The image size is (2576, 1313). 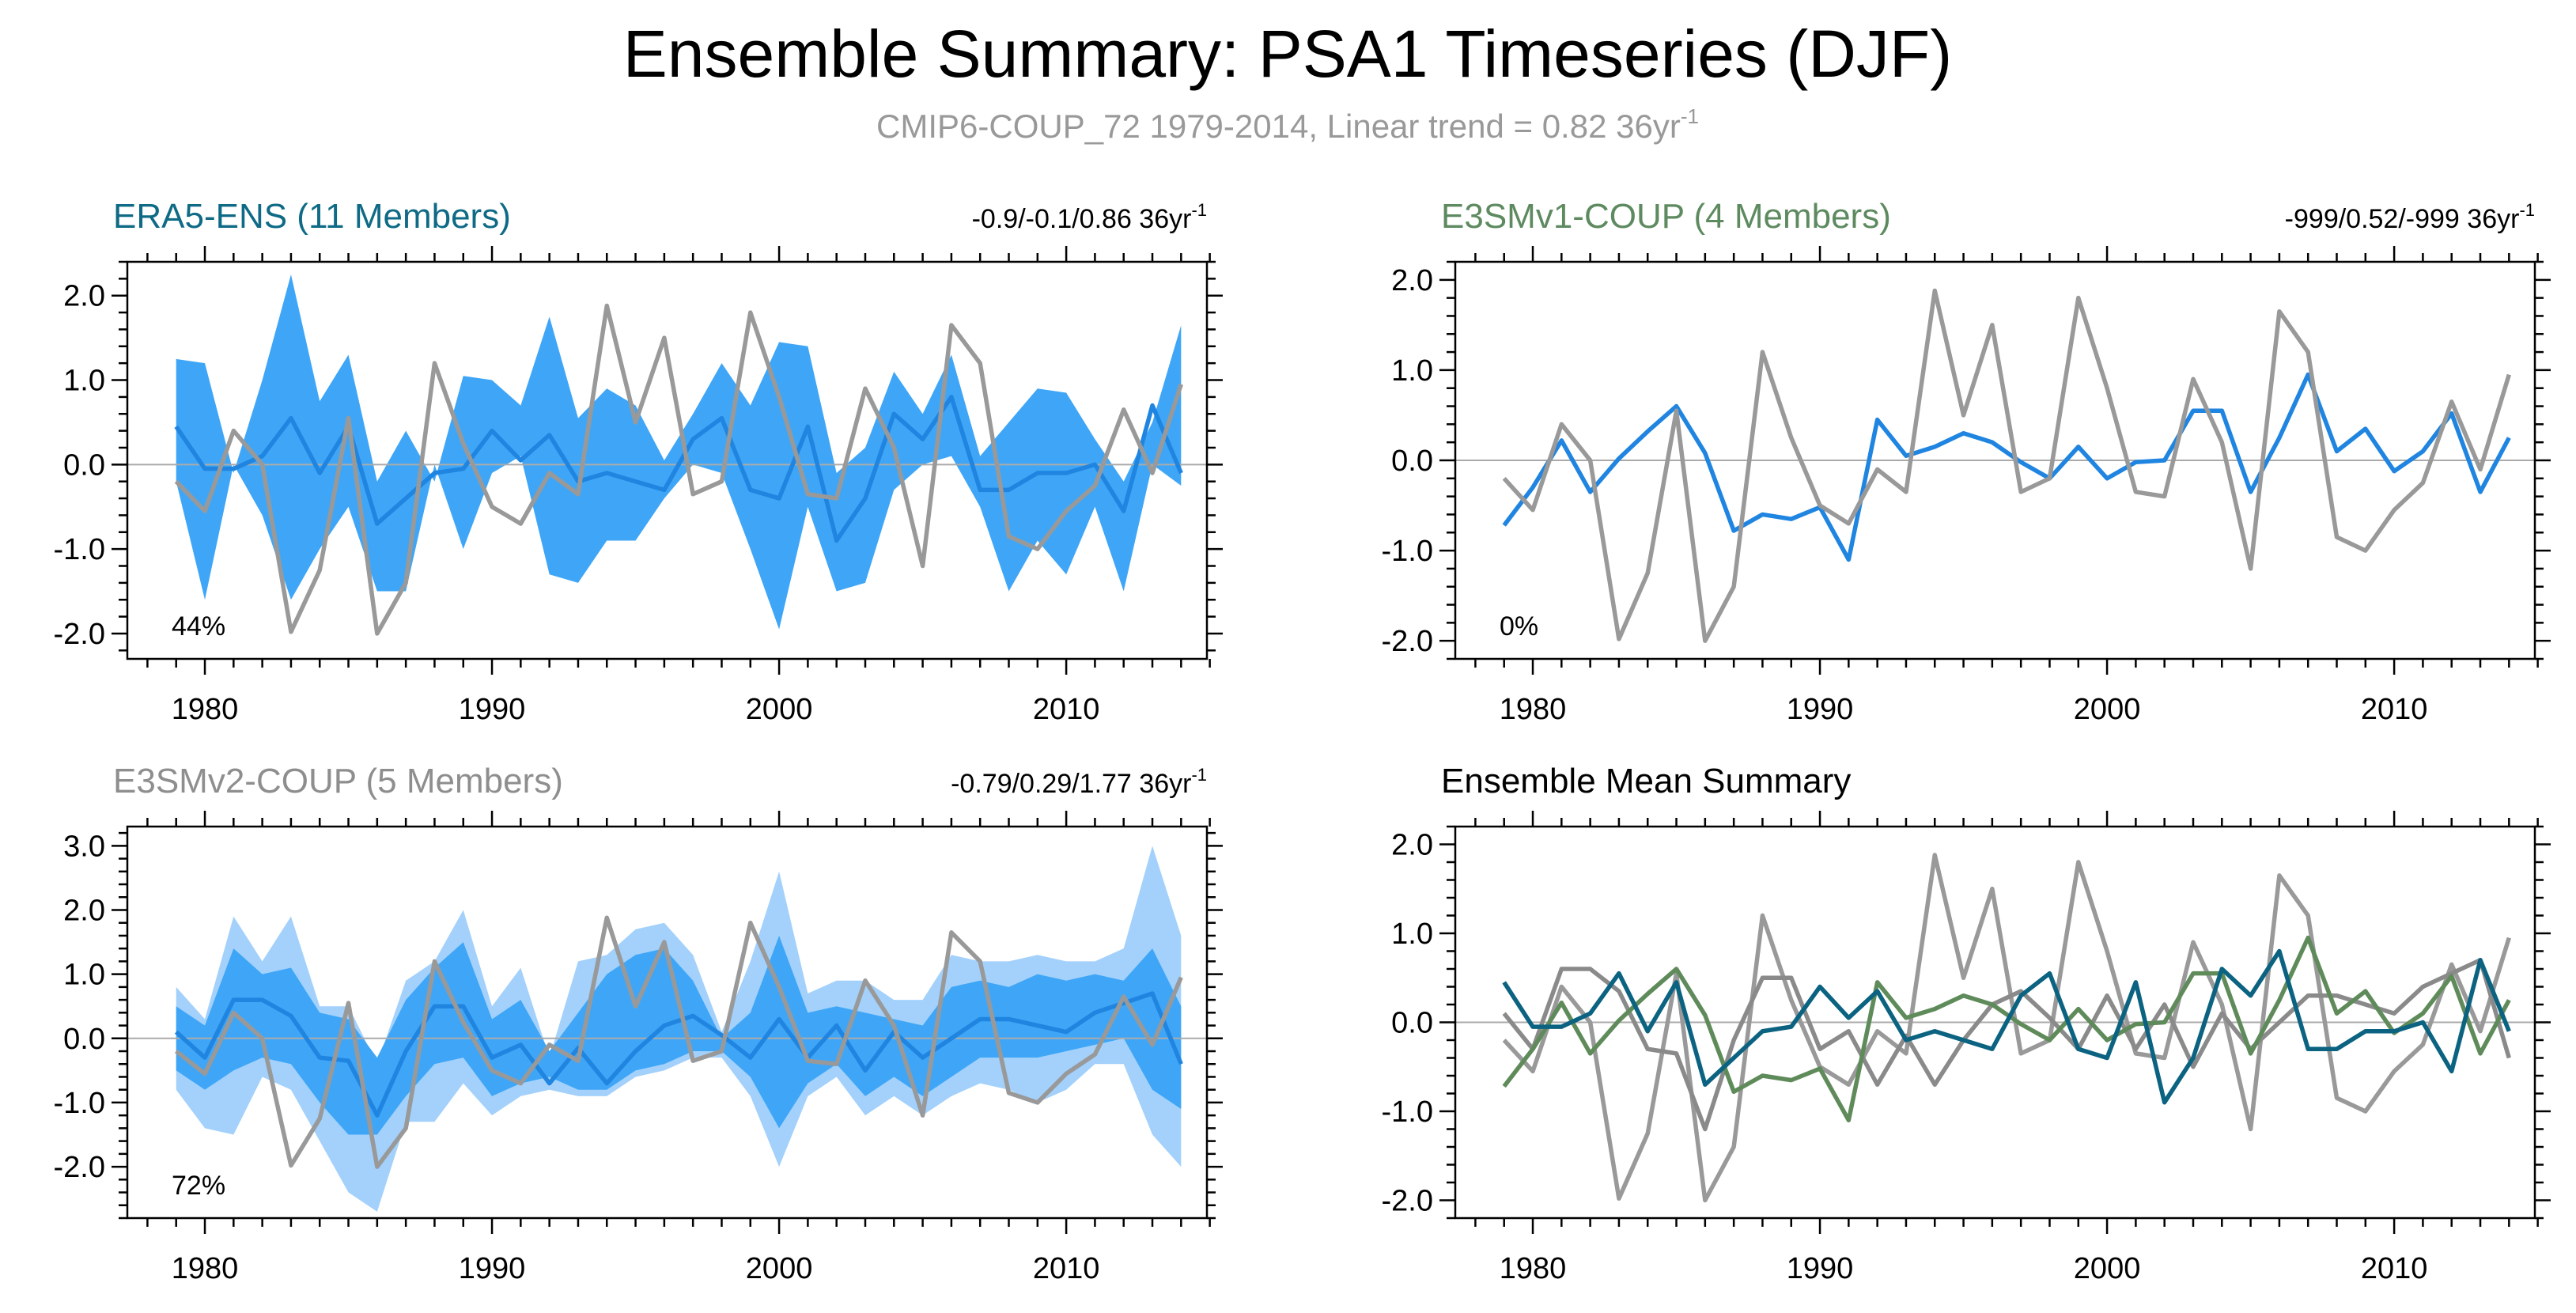 I want to click on trend-label-main: -0.9/-0.1/0.86 36yr, so click(x=1082, y=219).